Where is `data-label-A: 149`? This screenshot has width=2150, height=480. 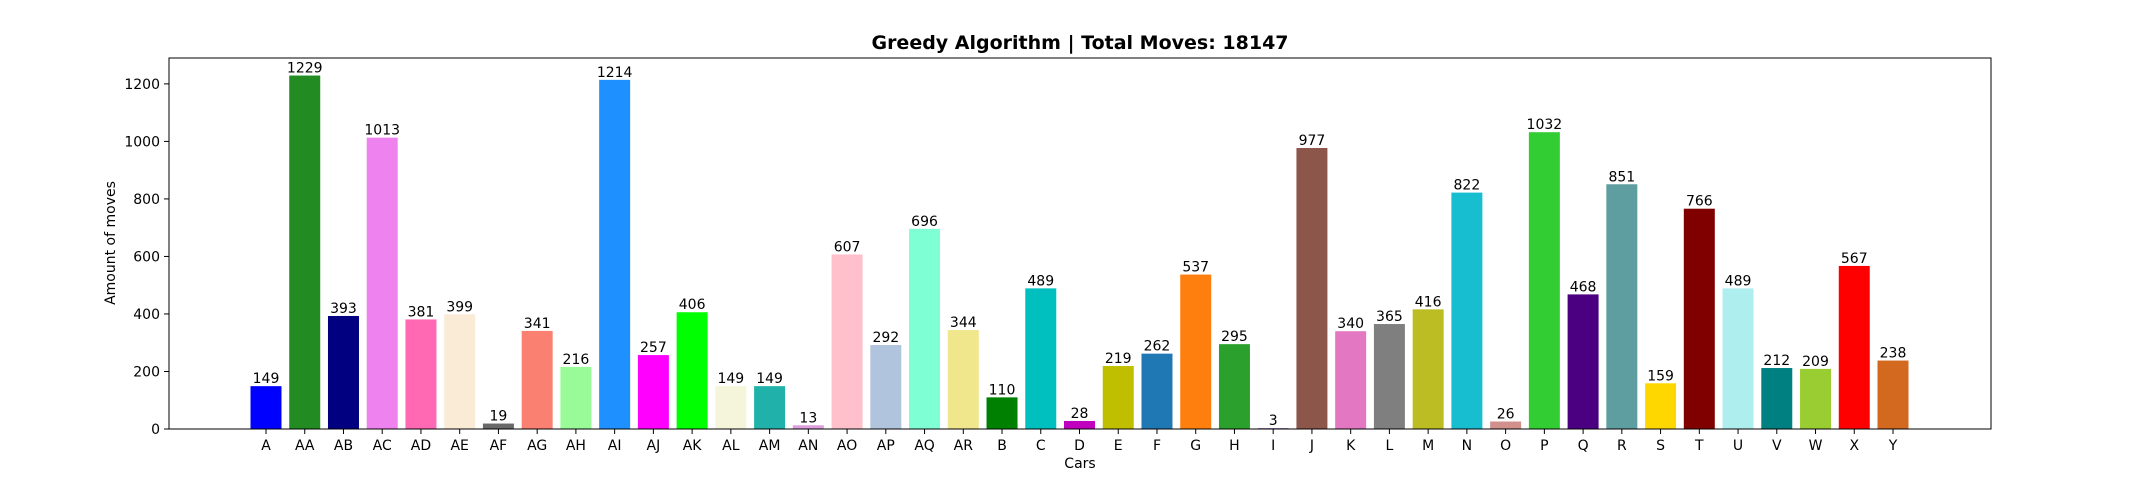 data-label-A: 149 is located at coordinates (266, 379).